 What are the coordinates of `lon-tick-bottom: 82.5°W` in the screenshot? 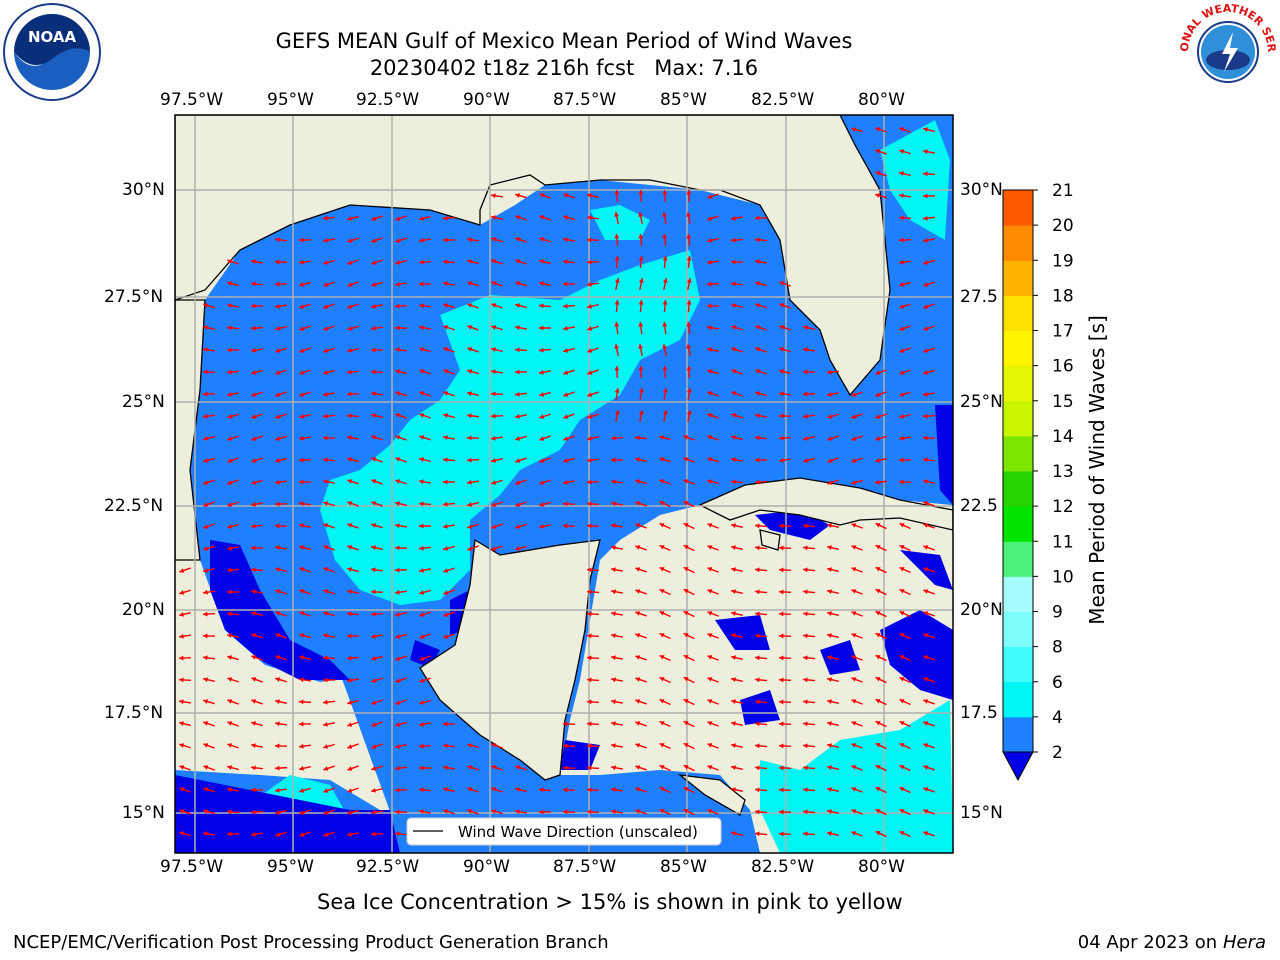 It's located at (783, 867).